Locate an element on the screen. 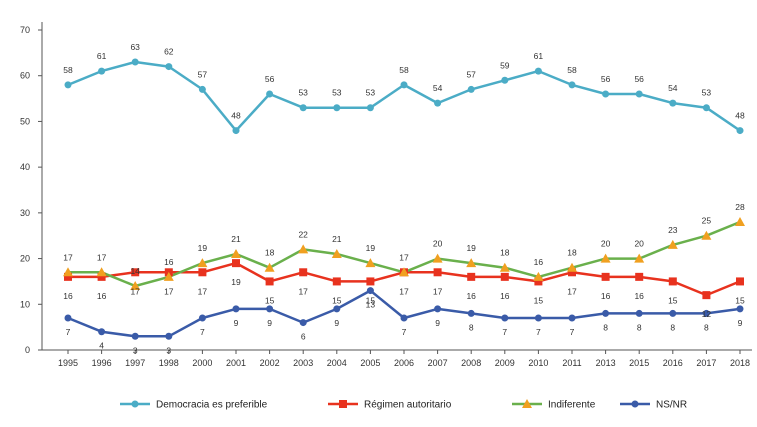 The height and width of the screenshot is (427, 757). x-tick-label: 2008 is located at coordinates (471, 363).